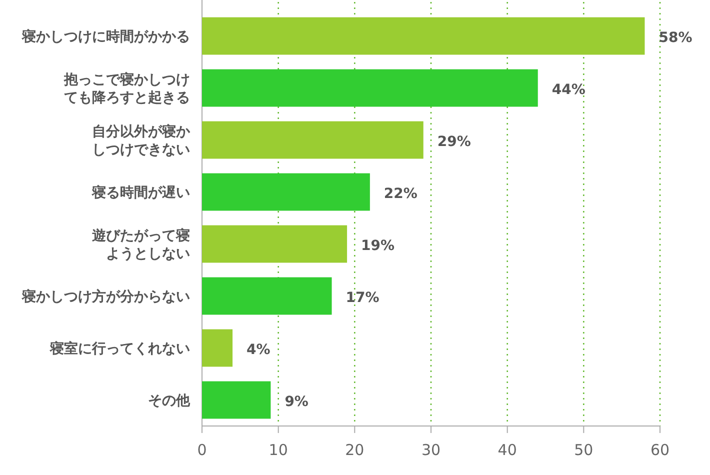  Describe the element at coordinates (126, 88) in the screenshot. I see `y-tick-label: 抱っこで寝かしつけても降ろすと起きる` at that location.